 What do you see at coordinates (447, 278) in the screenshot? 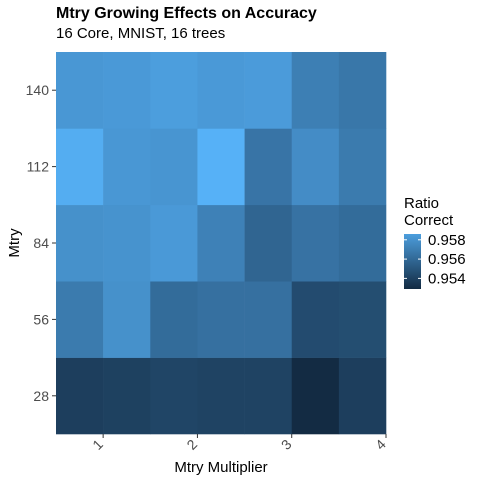
I see `legend-label: 0.954` at bounding box center [447, 278].